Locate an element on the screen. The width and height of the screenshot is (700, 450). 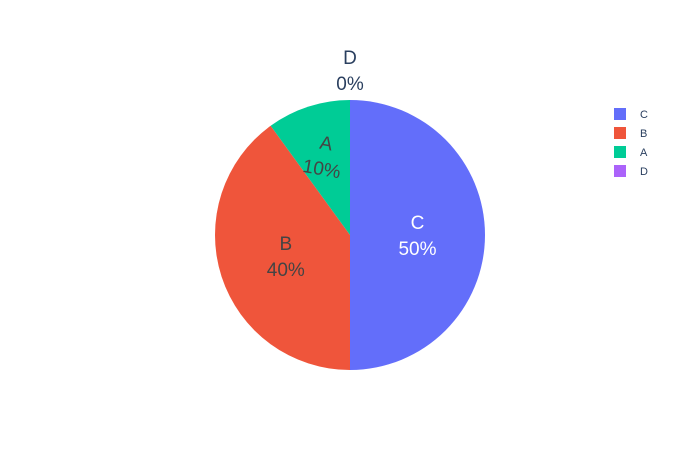
legend-item-a: A is located at coordinates (631, 152).